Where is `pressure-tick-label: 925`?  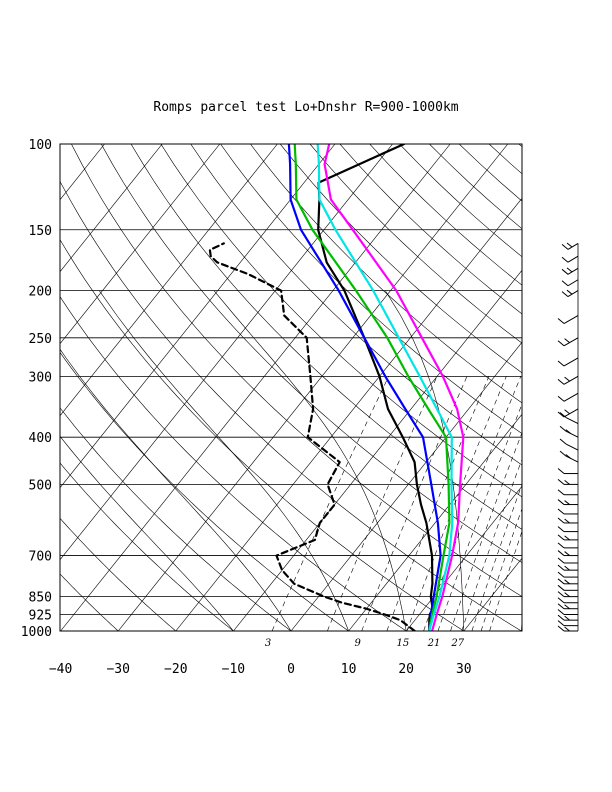 pressure-tick-label: 925 is located at coordinates (40, 616).